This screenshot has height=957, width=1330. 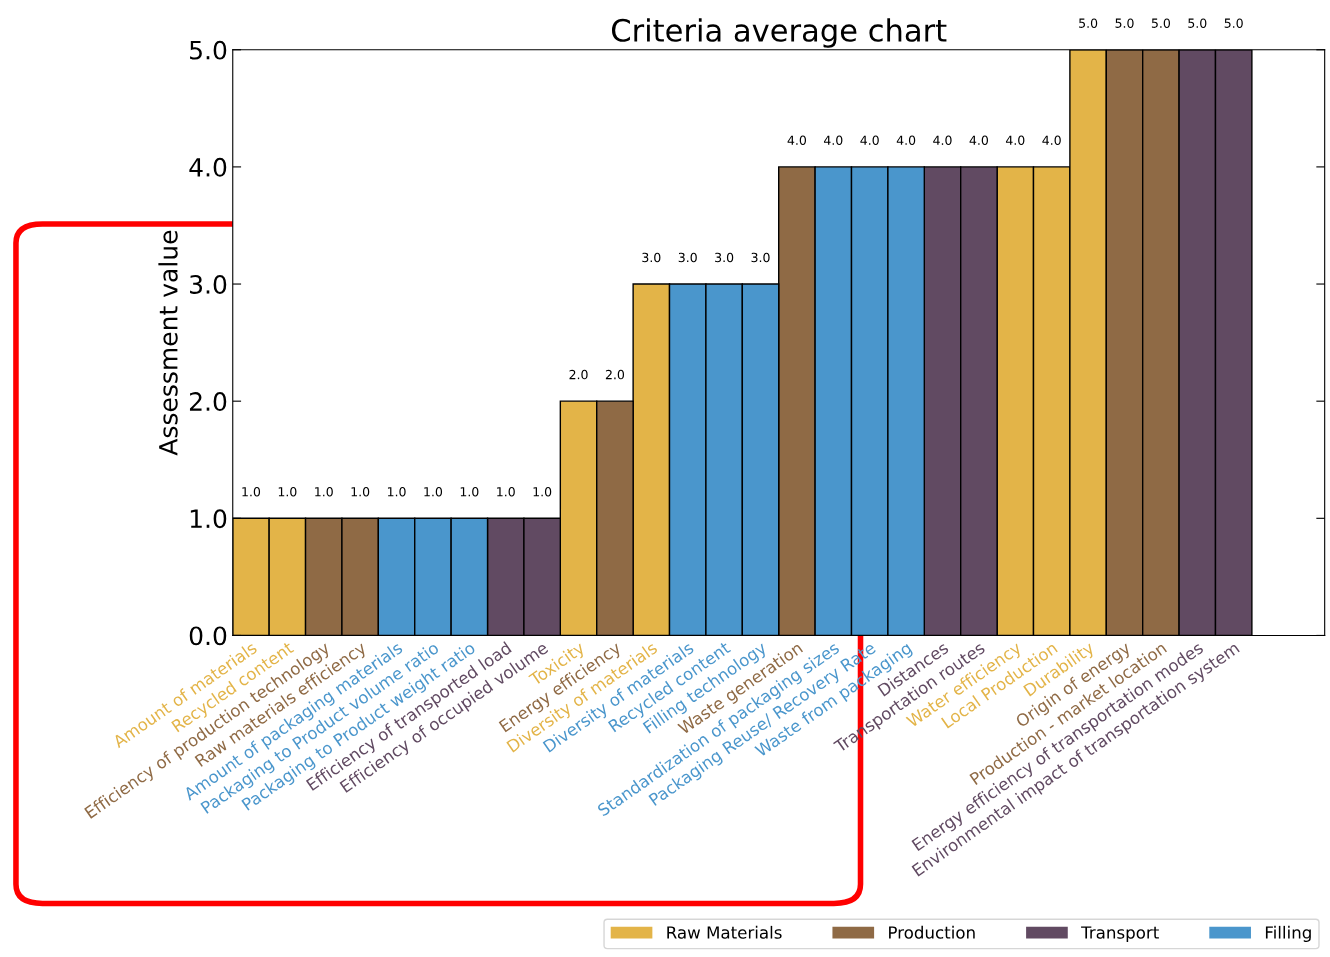 I want to click on y-tick-label: 4.0, so click(x=208, y=167).